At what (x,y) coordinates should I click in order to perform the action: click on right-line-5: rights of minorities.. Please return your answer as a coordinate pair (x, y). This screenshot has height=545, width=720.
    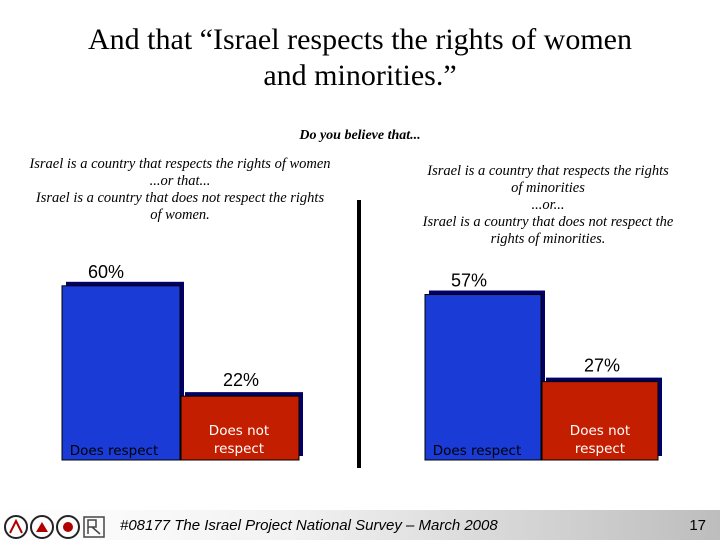
    Looking at the image, I should click on (548, 239).